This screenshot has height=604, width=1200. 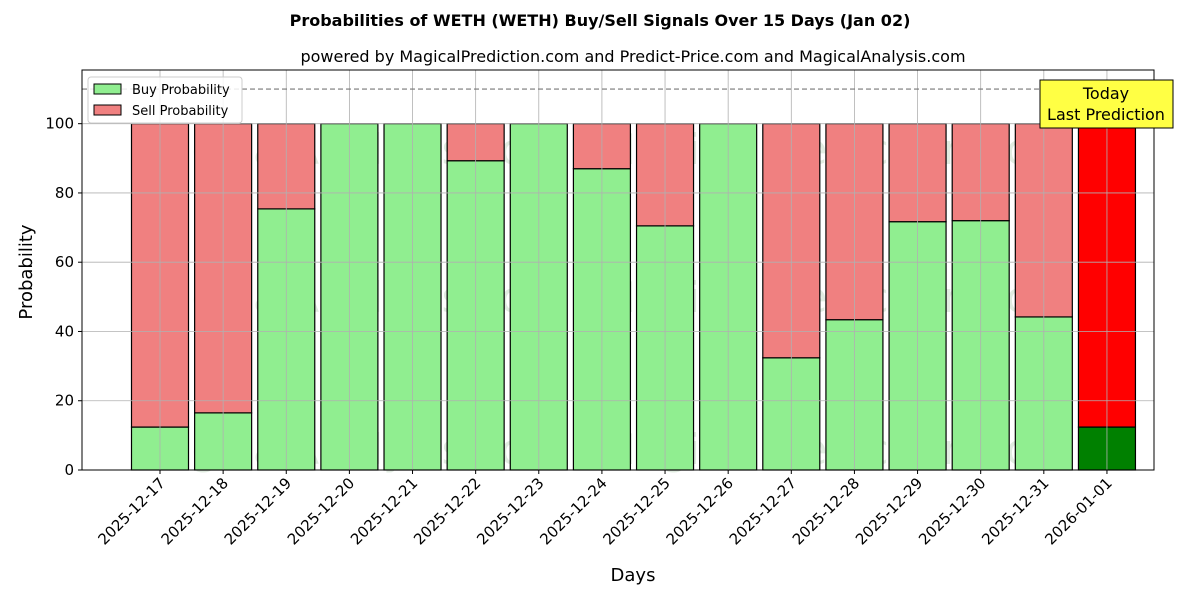 I want to click on x-tick-label: 2025-12-31, so click(x=1015, y=511).